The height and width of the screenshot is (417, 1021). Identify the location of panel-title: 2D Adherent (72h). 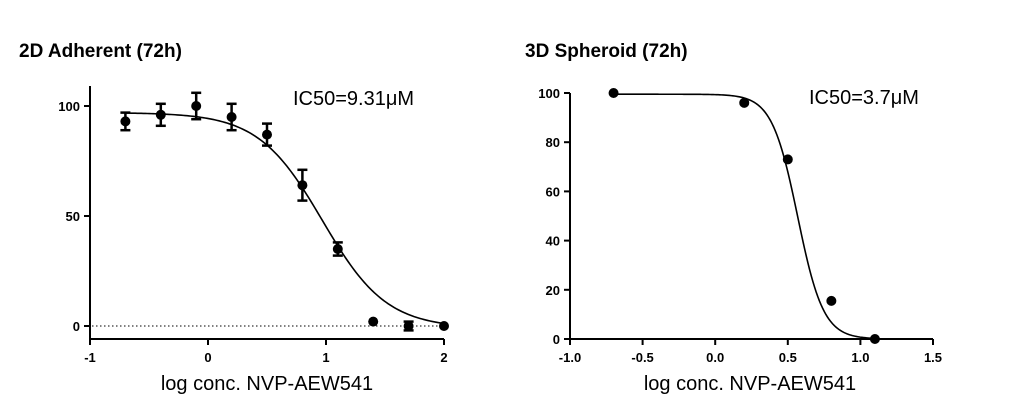
(100, 51).